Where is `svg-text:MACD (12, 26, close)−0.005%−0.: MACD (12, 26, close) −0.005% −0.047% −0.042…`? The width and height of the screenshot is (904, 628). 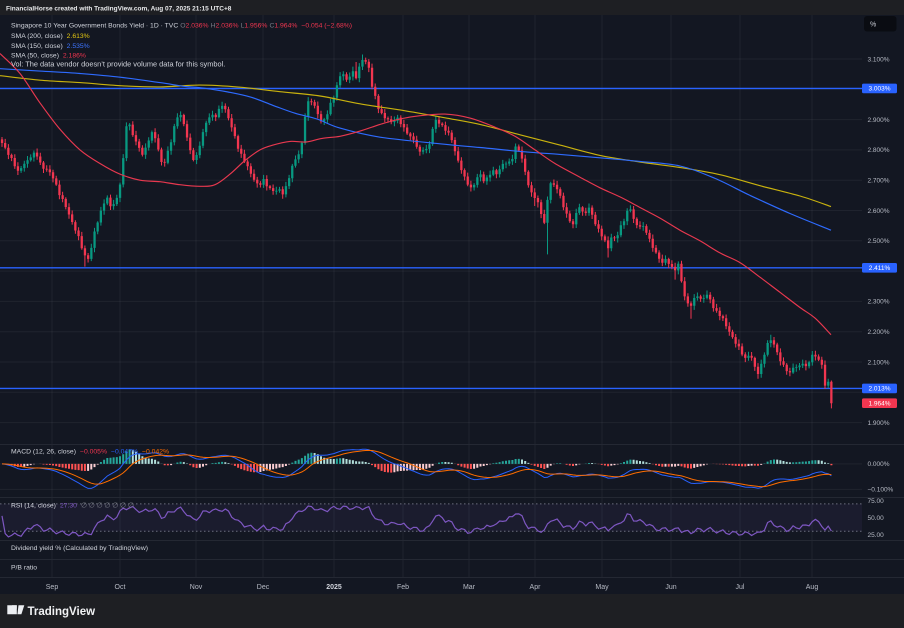
svg-text:MACD (12, 26, close)−0.005%−0.: MACD (12, 26, close) −0.005% −0.047% −0.042… is located at coordinates (90, 451).